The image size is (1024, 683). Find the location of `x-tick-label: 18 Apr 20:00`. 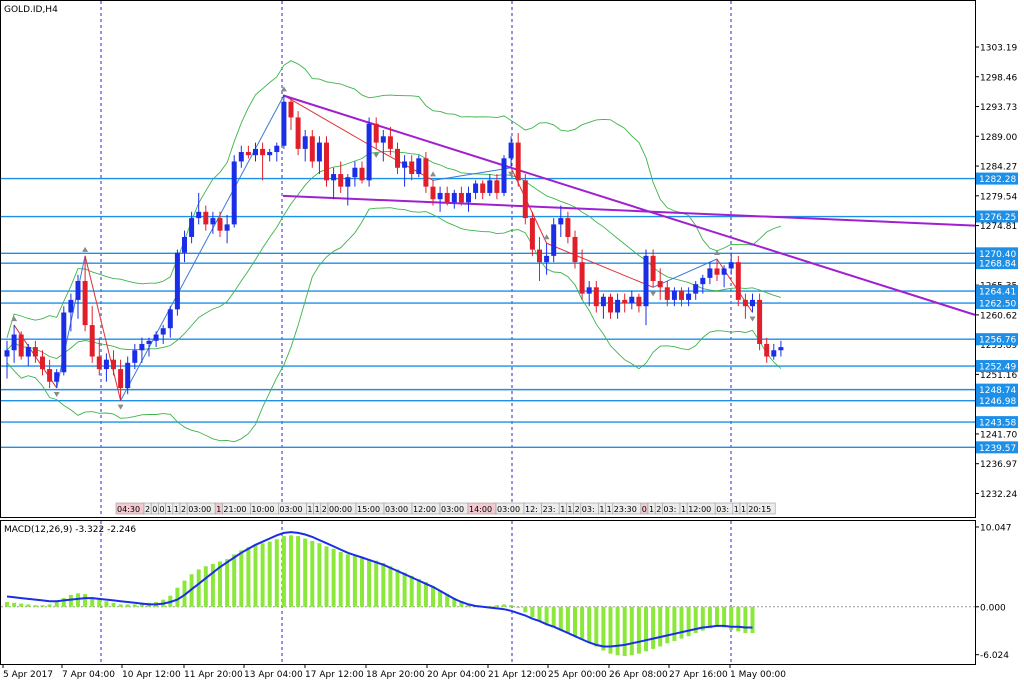

x-tick-label: 18 Apr 20:00 is located at coordinates (395, 675).